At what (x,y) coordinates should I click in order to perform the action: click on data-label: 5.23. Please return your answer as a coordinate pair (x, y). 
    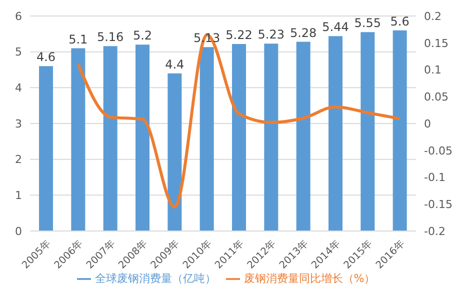
    Looking at the image, I should click on (271, 35).